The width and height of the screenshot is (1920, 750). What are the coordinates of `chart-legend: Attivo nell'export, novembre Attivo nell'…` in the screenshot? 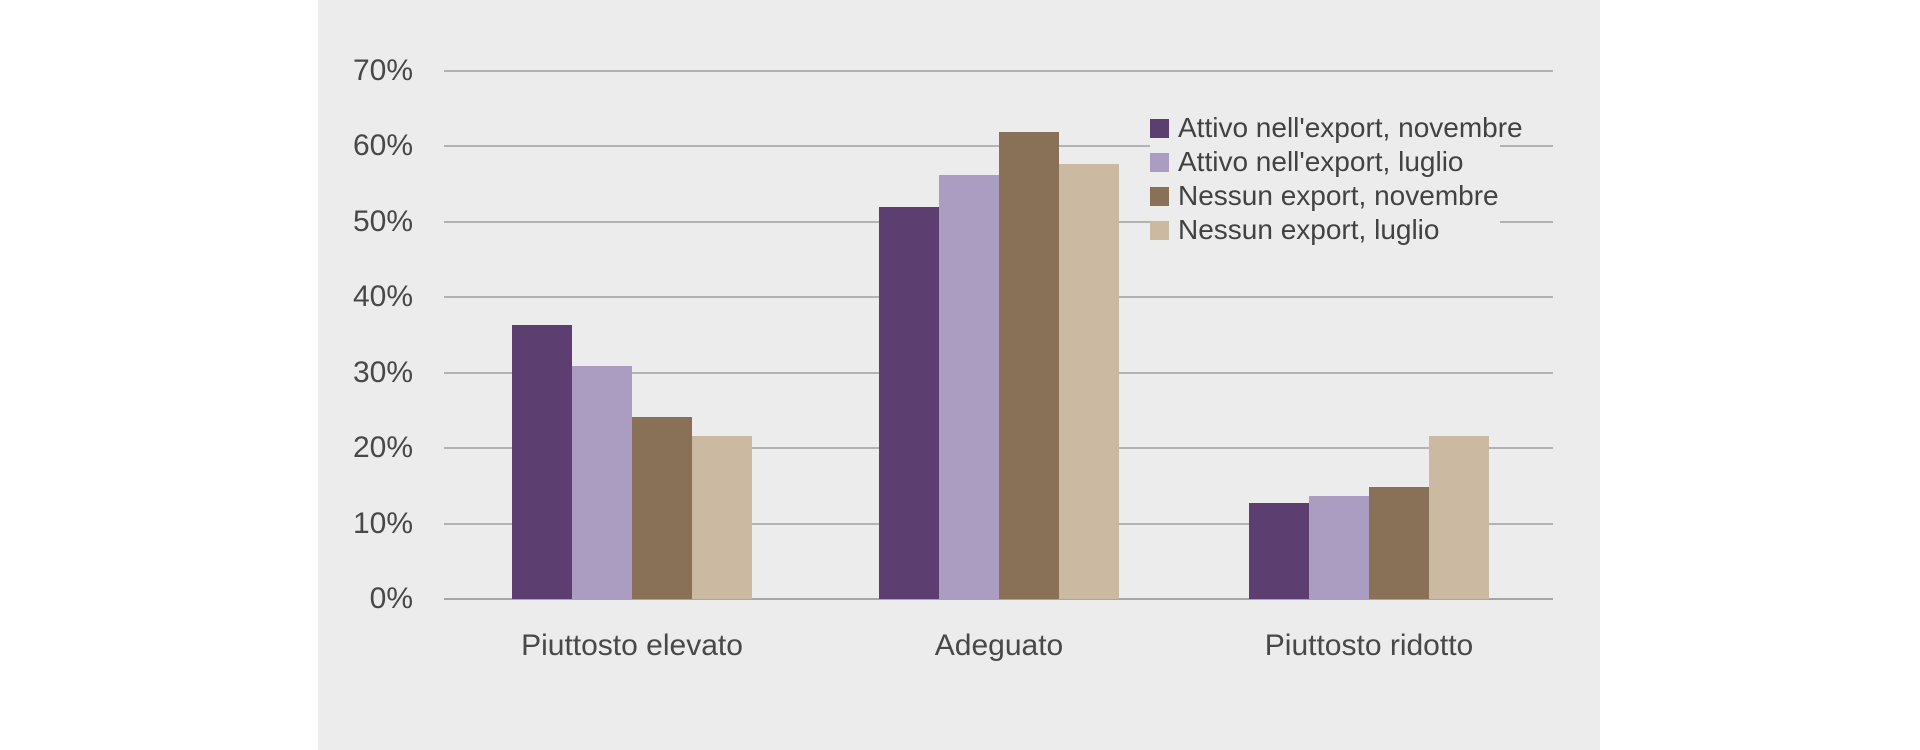 It's located at (1336, 179).